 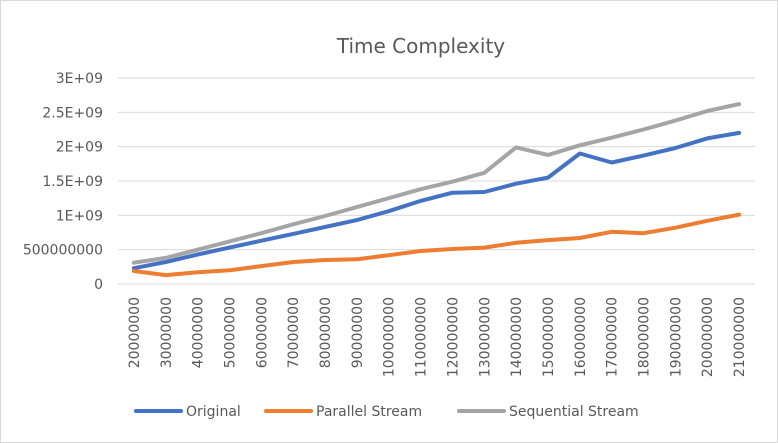 What do you see at coordinates (230, 332) in the screenshot?
I see `x-tick-label: 50000000` at bounding box center [230, 332].